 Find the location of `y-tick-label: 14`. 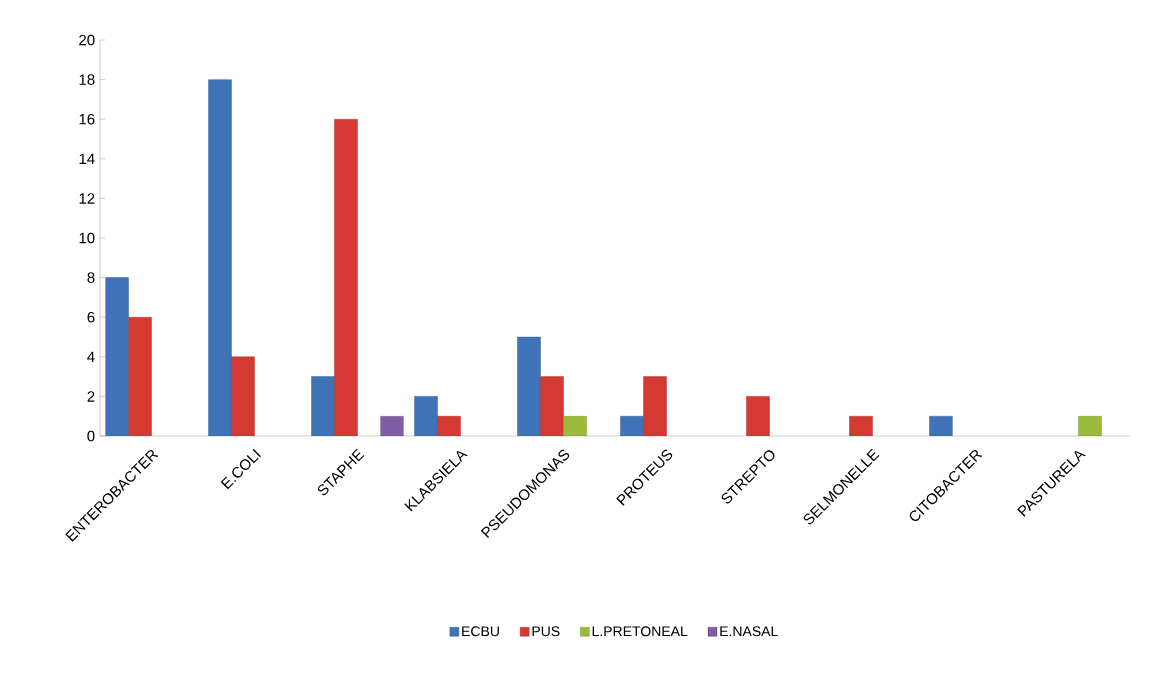

y-tick-label: 14 is located at coordinates (87, 158).